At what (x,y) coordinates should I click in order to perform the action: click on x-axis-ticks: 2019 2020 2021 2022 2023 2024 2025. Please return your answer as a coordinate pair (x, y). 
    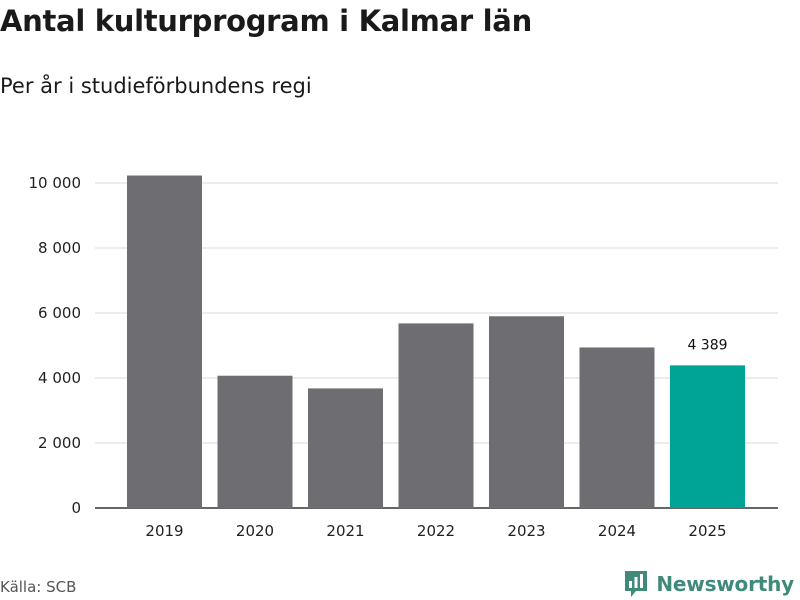
    Looking at the image, I should click on (435, 531).